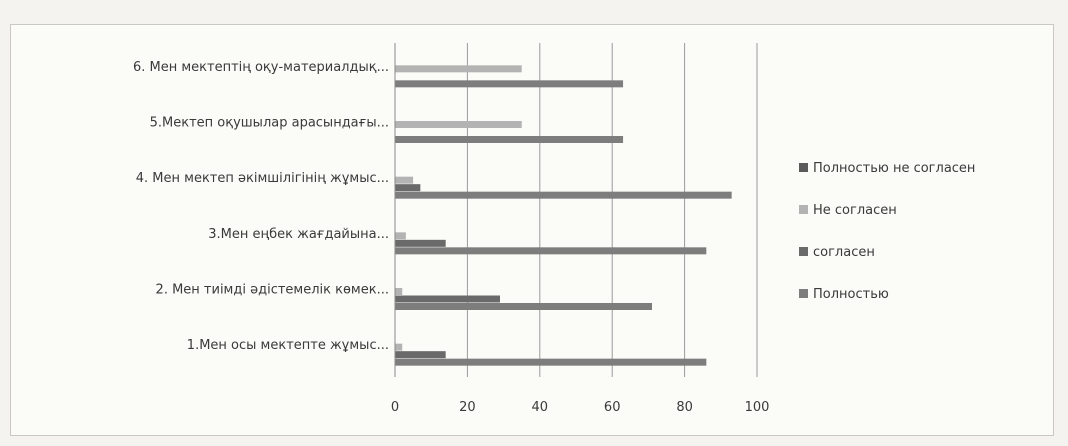 Image resolution: width=1068 pixels, height=446 pixels. I want to click on tick-labels: 0 20 40 60 80 100, so click(580, 407).